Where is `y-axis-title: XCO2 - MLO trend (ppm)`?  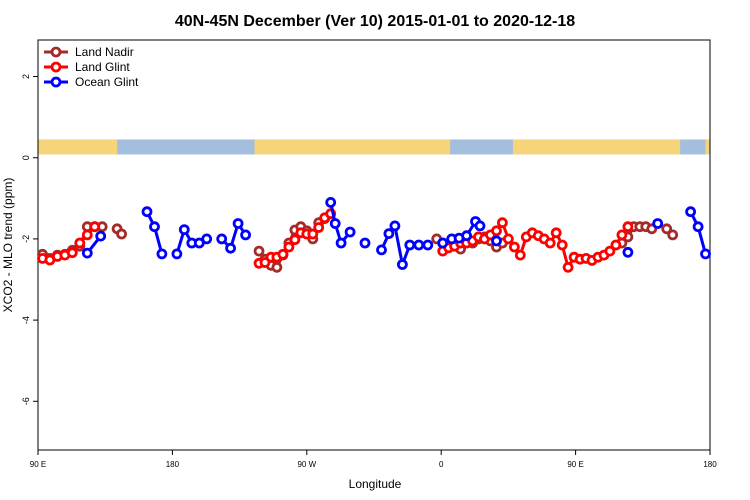
y-axis-title: XCO2 - MLO trend (ppm) is located at coordinates (8, 245).